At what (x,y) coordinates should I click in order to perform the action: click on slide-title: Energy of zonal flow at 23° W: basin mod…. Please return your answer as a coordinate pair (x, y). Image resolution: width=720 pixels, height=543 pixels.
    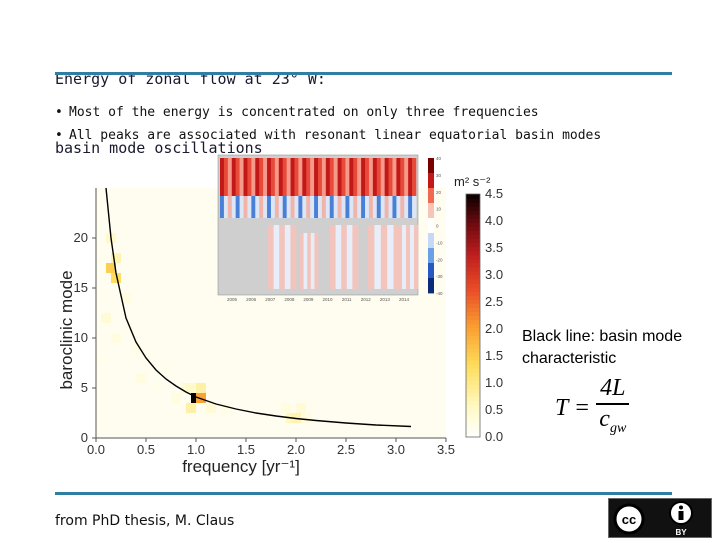
    Looking at the image, I should click on (190, 102).